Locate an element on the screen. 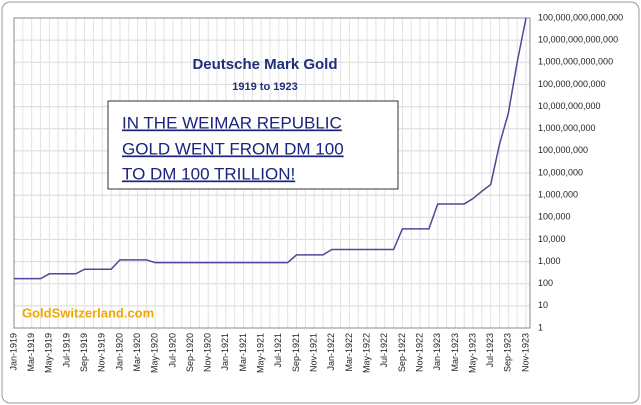  x-tick-label: Jan-1919 is located at coordinates (13, 352).